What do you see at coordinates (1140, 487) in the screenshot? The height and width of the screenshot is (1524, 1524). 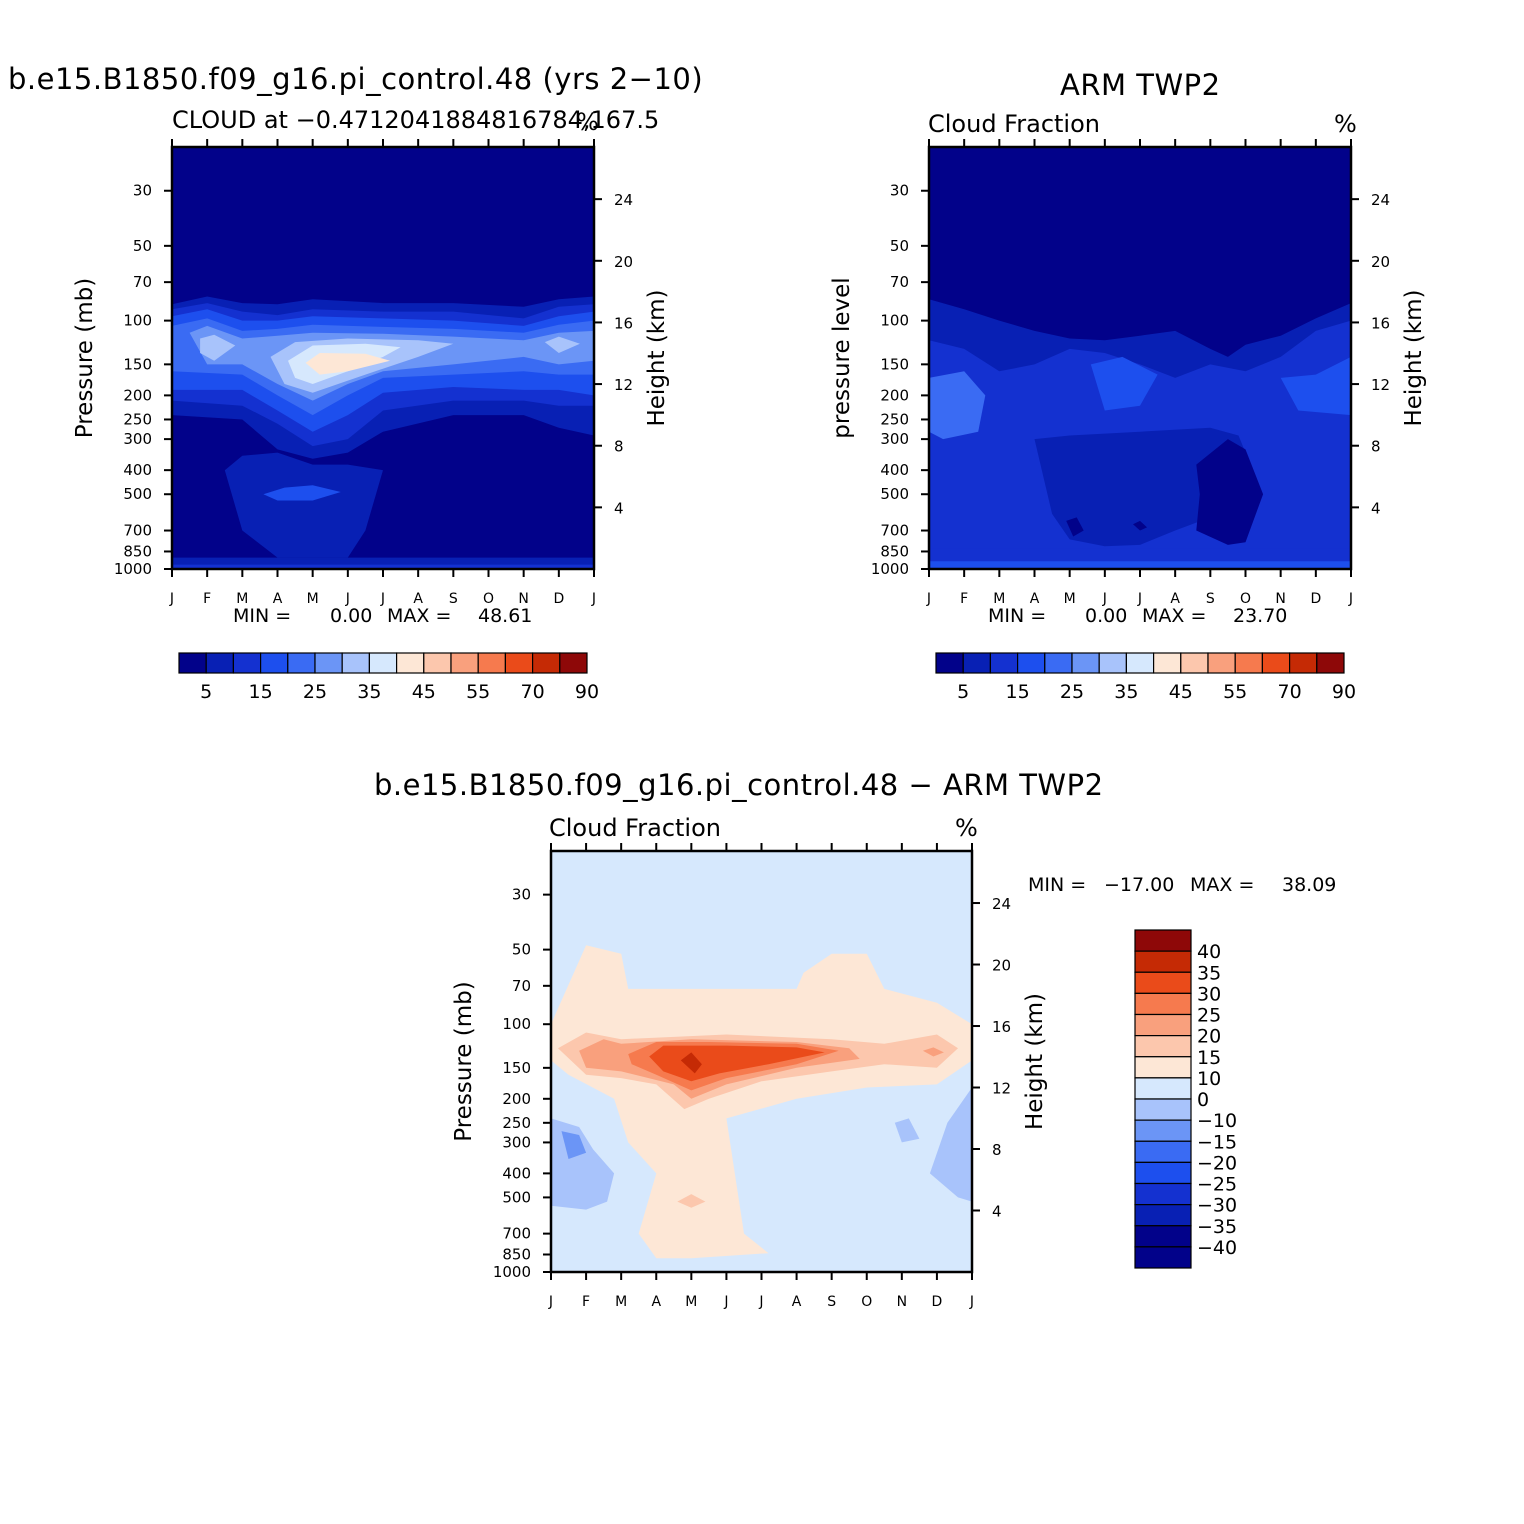 I see `panel2-contour-l6` at bounding box center [1140, 487].